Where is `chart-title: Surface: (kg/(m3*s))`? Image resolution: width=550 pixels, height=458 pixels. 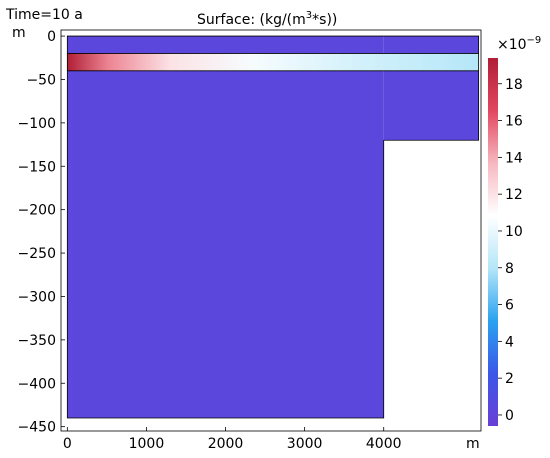
chart-title: Surface: (kg/(m3*s)) is located at coordinates (267, 19).